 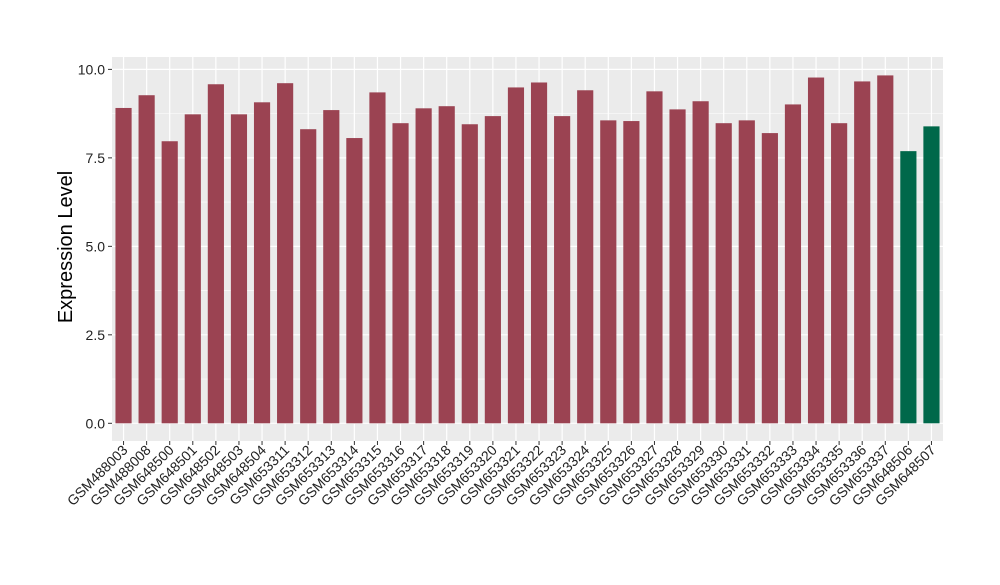 What do you see at coordinates (262, 263) in the screenshot?
I see `bar-GSM648504` at bounding box center [262, 263].